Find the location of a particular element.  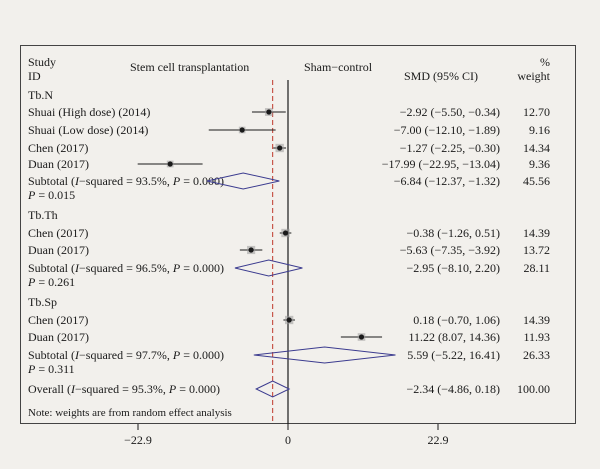

header-id: ID is located at coordinates (34, 76).